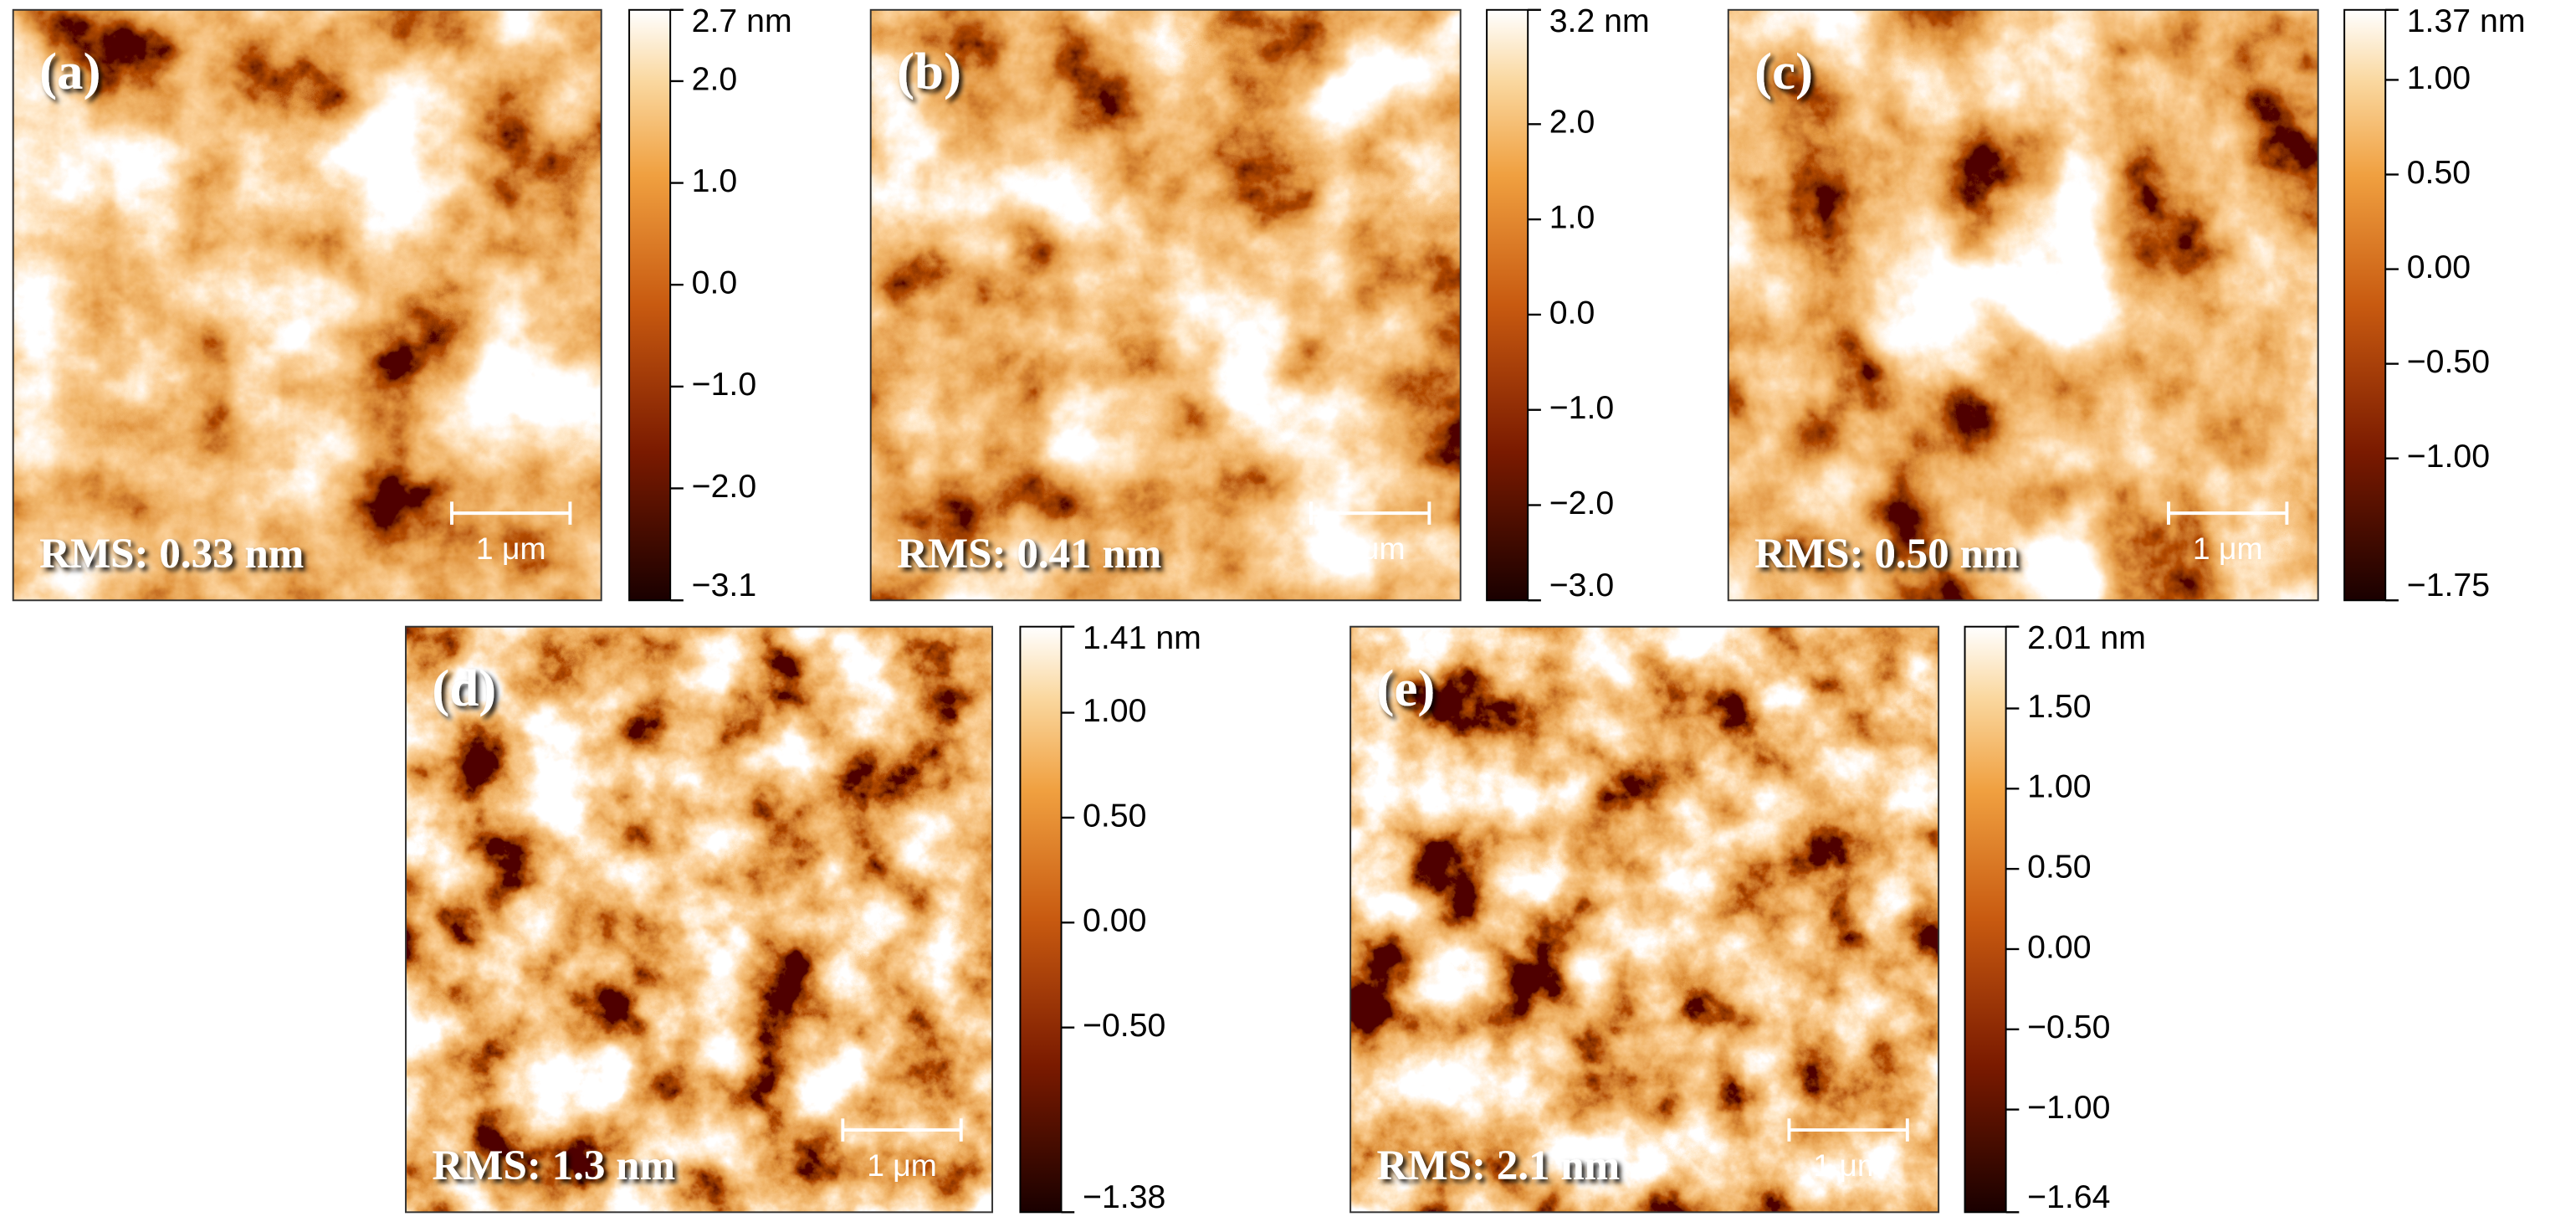 The width and height of the screenshot is (2576, 1227). Describe the element at coordinates (70, 71) in the screenshot. I see `panel-label: (a)` at that location.